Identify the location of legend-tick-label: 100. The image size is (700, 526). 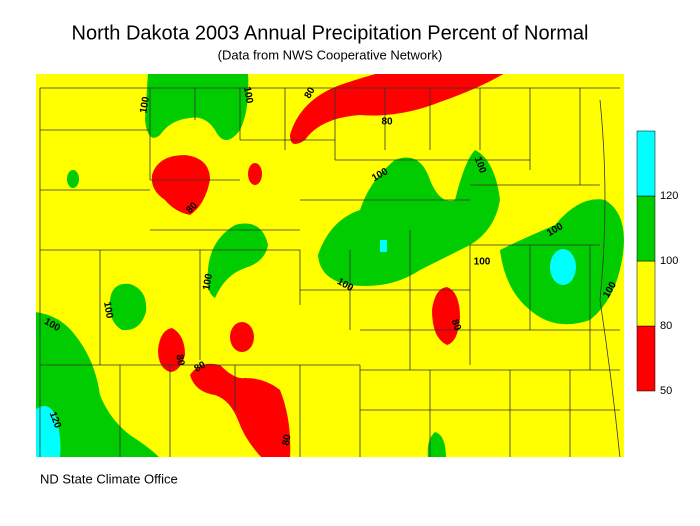
(669, 261).